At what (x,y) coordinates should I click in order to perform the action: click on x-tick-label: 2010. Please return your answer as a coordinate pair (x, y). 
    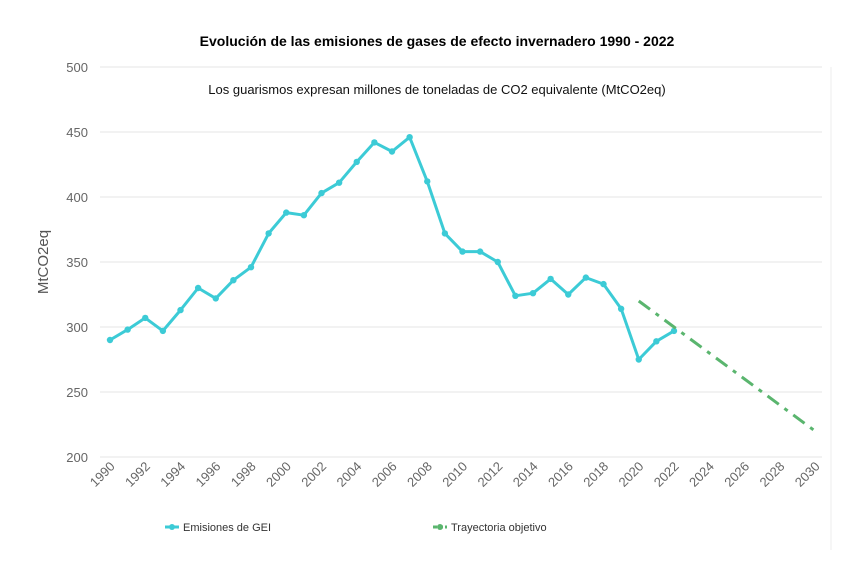
    Looking at the image, I should click on (454, 474).